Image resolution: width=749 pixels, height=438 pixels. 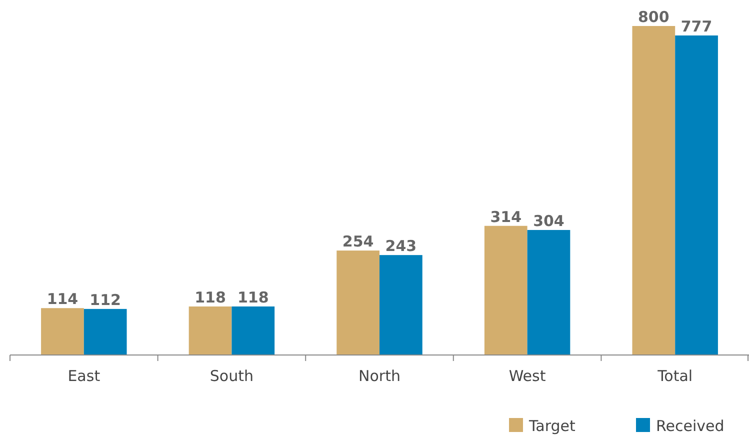 What do you see at coordinates (358, 241) in the screenshot?
I see `data-label: 254` at bounding box center [358, 241].